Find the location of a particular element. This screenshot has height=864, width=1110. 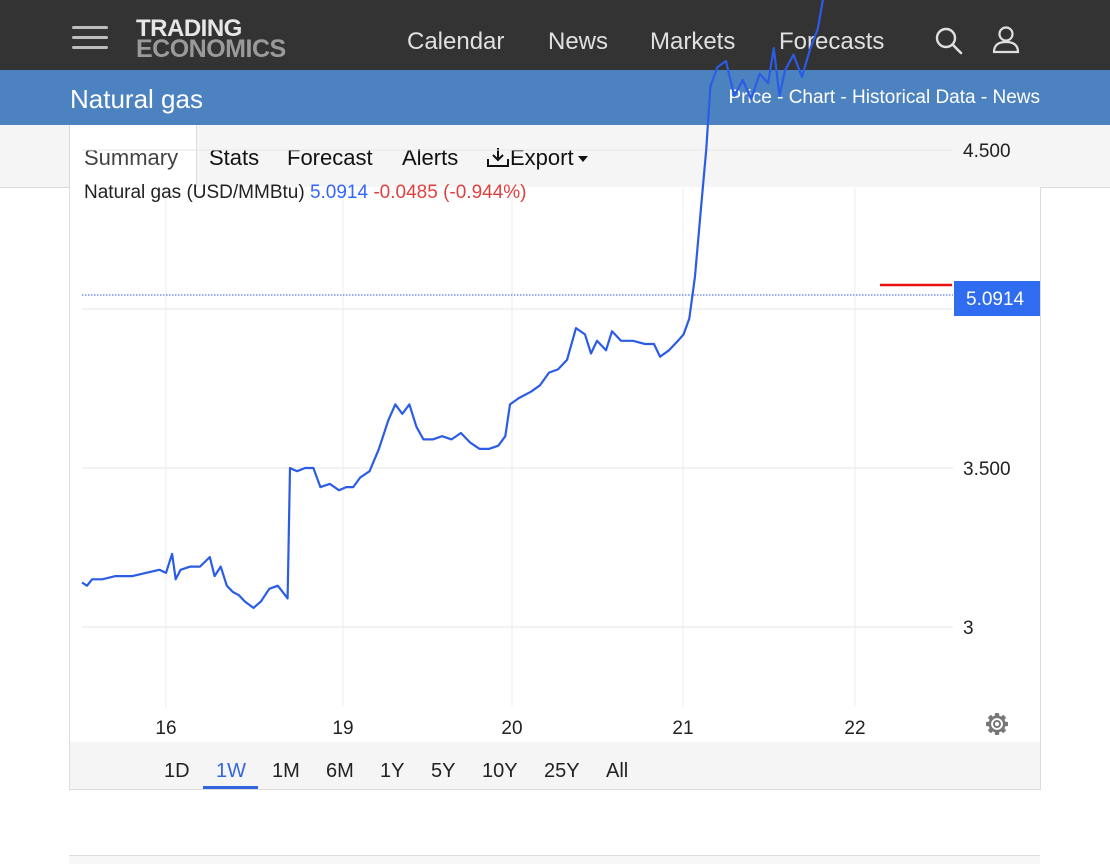

last-value-label: 5.0914 is located at coordinates (995, 299).